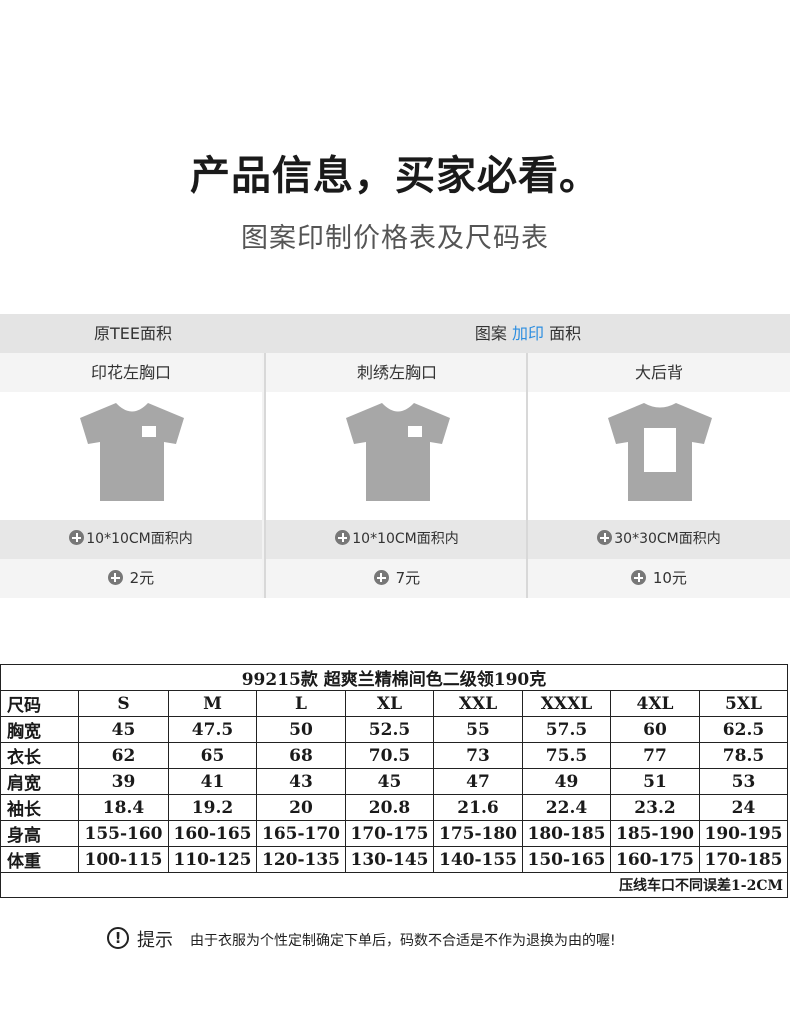 This screenshot has height=1015, width=790. Describe the element at coordinates (389, 859) in the screenshot. I see `table-cell: 130-145` at that location.